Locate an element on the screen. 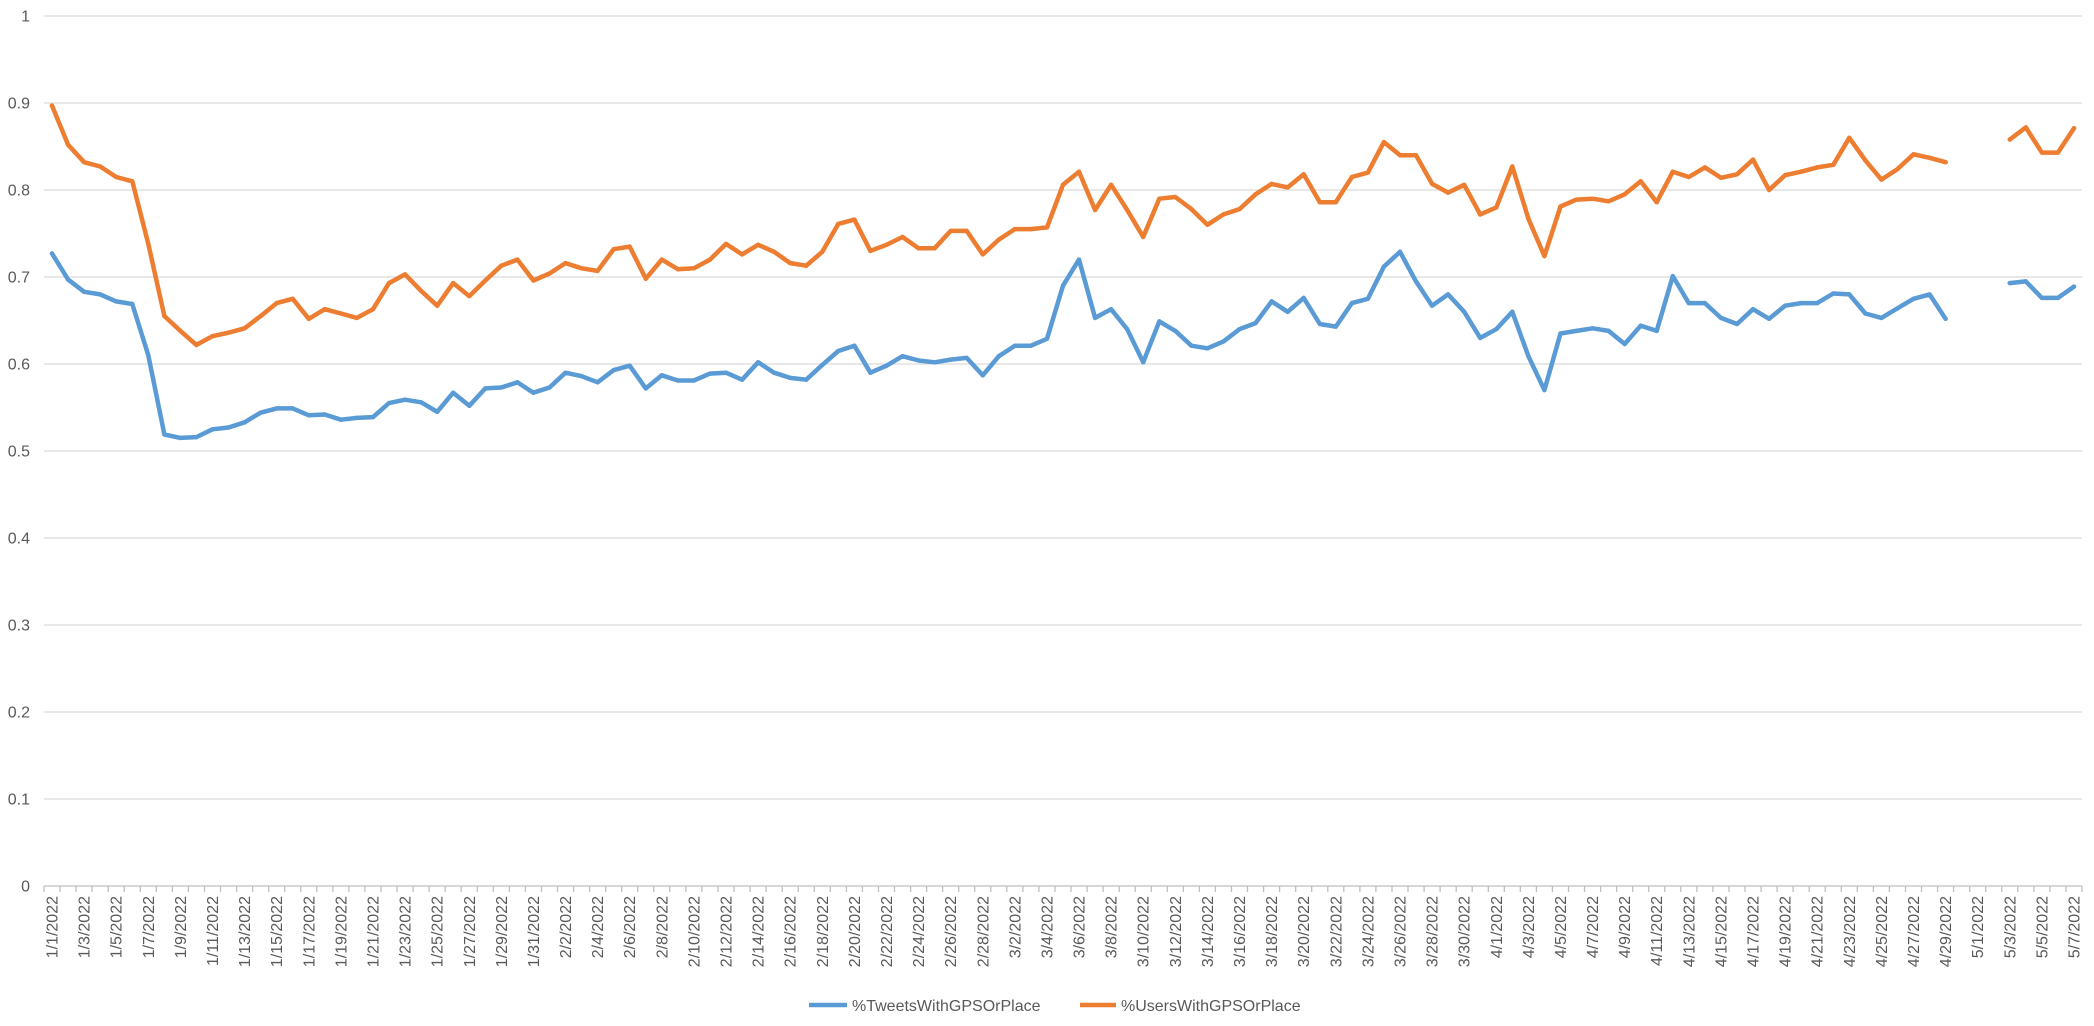 The width and height of the screenshot is (2094, 1026). x-tick-label: 3/26/2022 is located at coordinates (1401, 931).